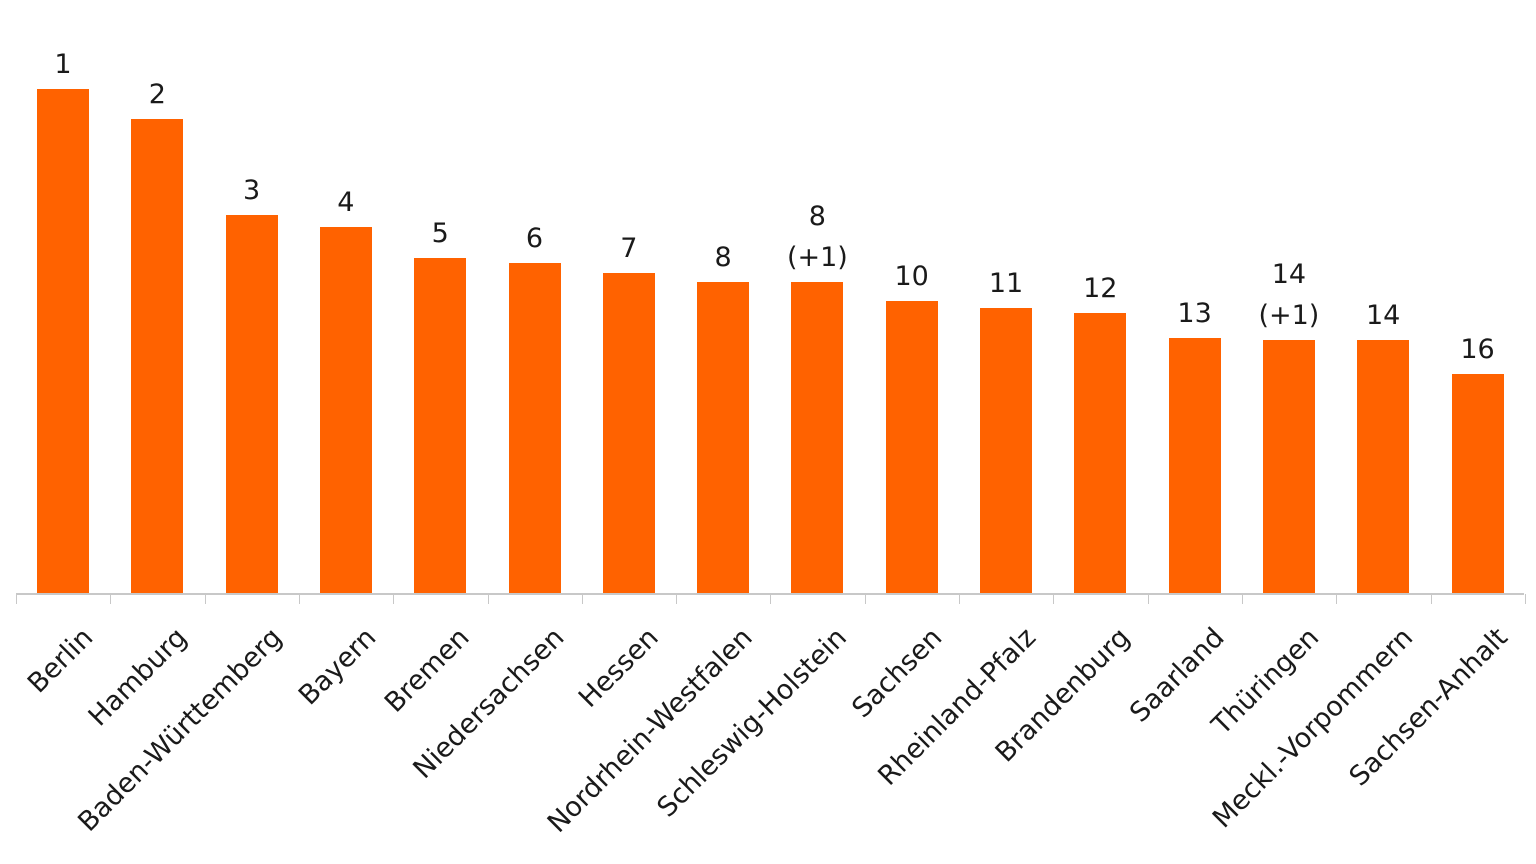  I want to click on rank-label: 2, so click(157, 94).